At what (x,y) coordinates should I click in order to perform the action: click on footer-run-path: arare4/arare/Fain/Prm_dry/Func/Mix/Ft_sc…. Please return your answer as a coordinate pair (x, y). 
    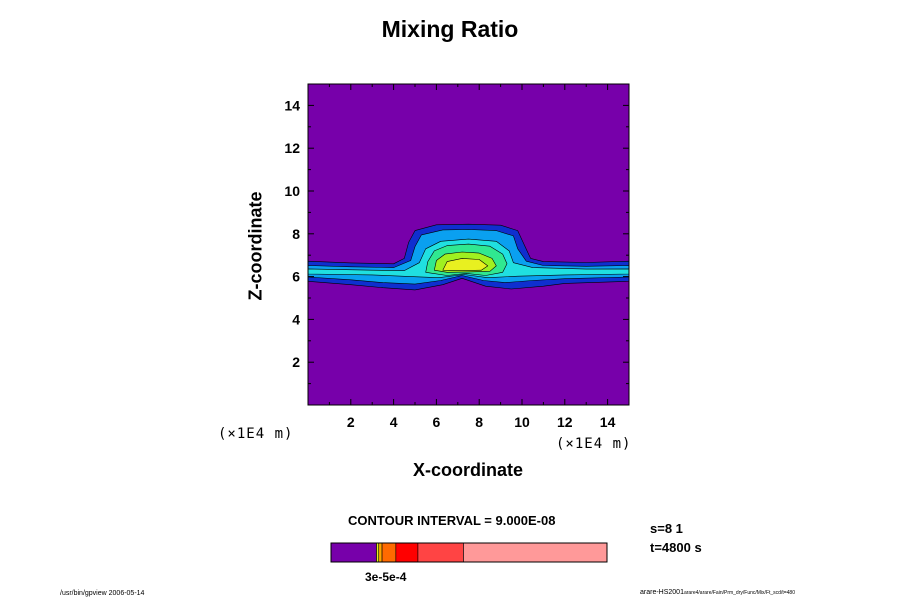
    Looking at the image, I should click on (739, 593).